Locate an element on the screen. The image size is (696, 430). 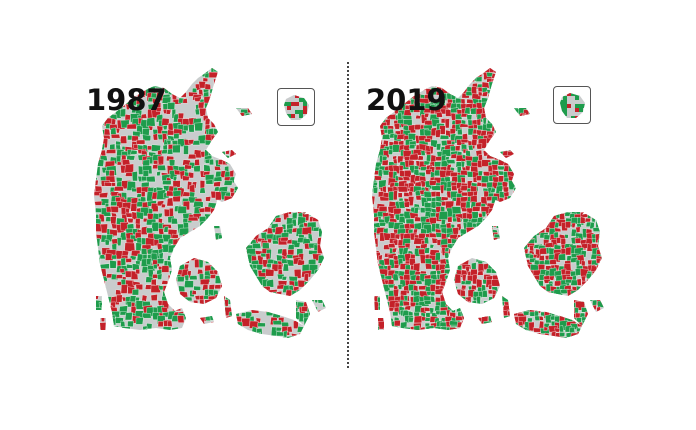
year-label-1987: 1987 is located at coordinates (126, 100).